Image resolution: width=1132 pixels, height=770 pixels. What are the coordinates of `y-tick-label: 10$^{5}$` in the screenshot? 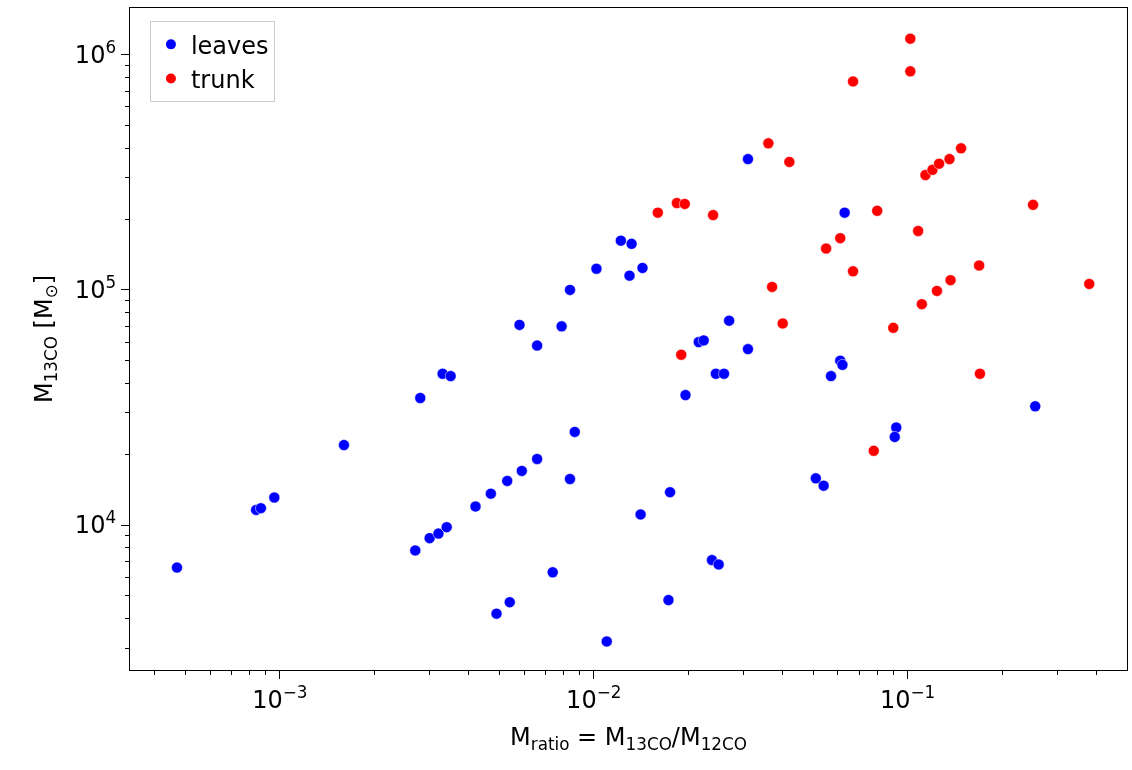 It's located at (95, 288).